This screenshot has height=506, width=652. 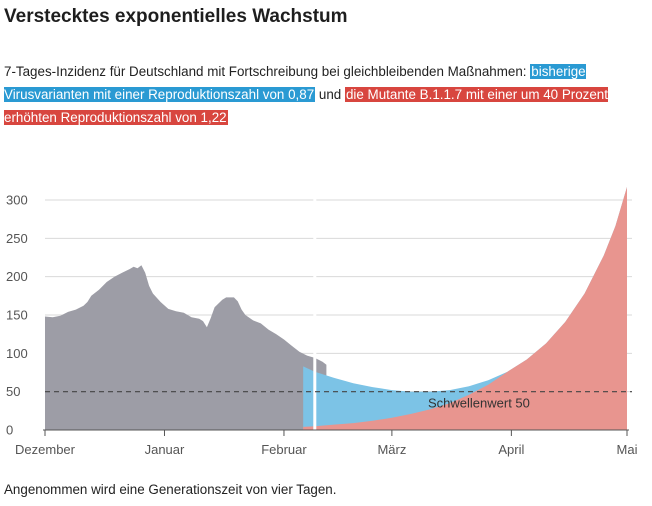 I want to click on x-tick-label: Februar, so click(x=284, y=449).